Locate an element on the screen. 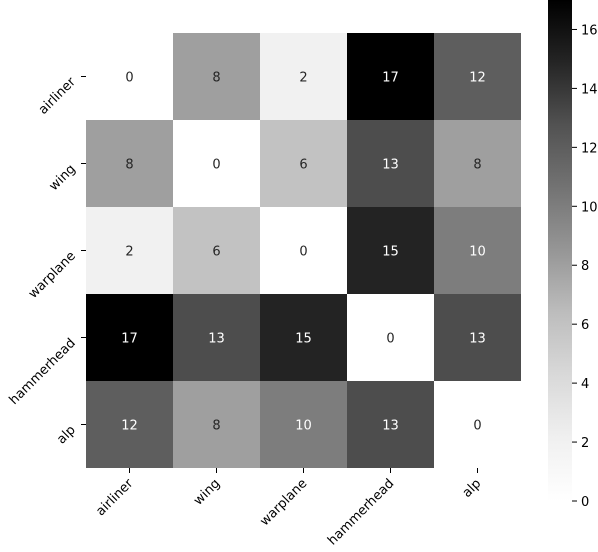 This screenshot has width=598, height=552. colorbar-tick-label: 14 is located at coordinates (589, 89).